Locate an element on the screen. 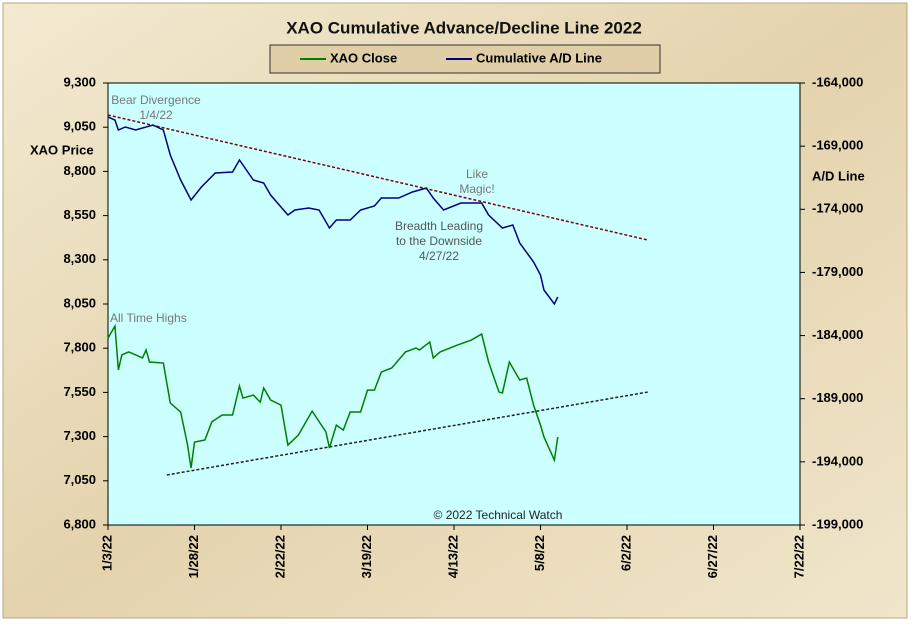  annotation: Breadth Leading is located at coordinates (439, 226).